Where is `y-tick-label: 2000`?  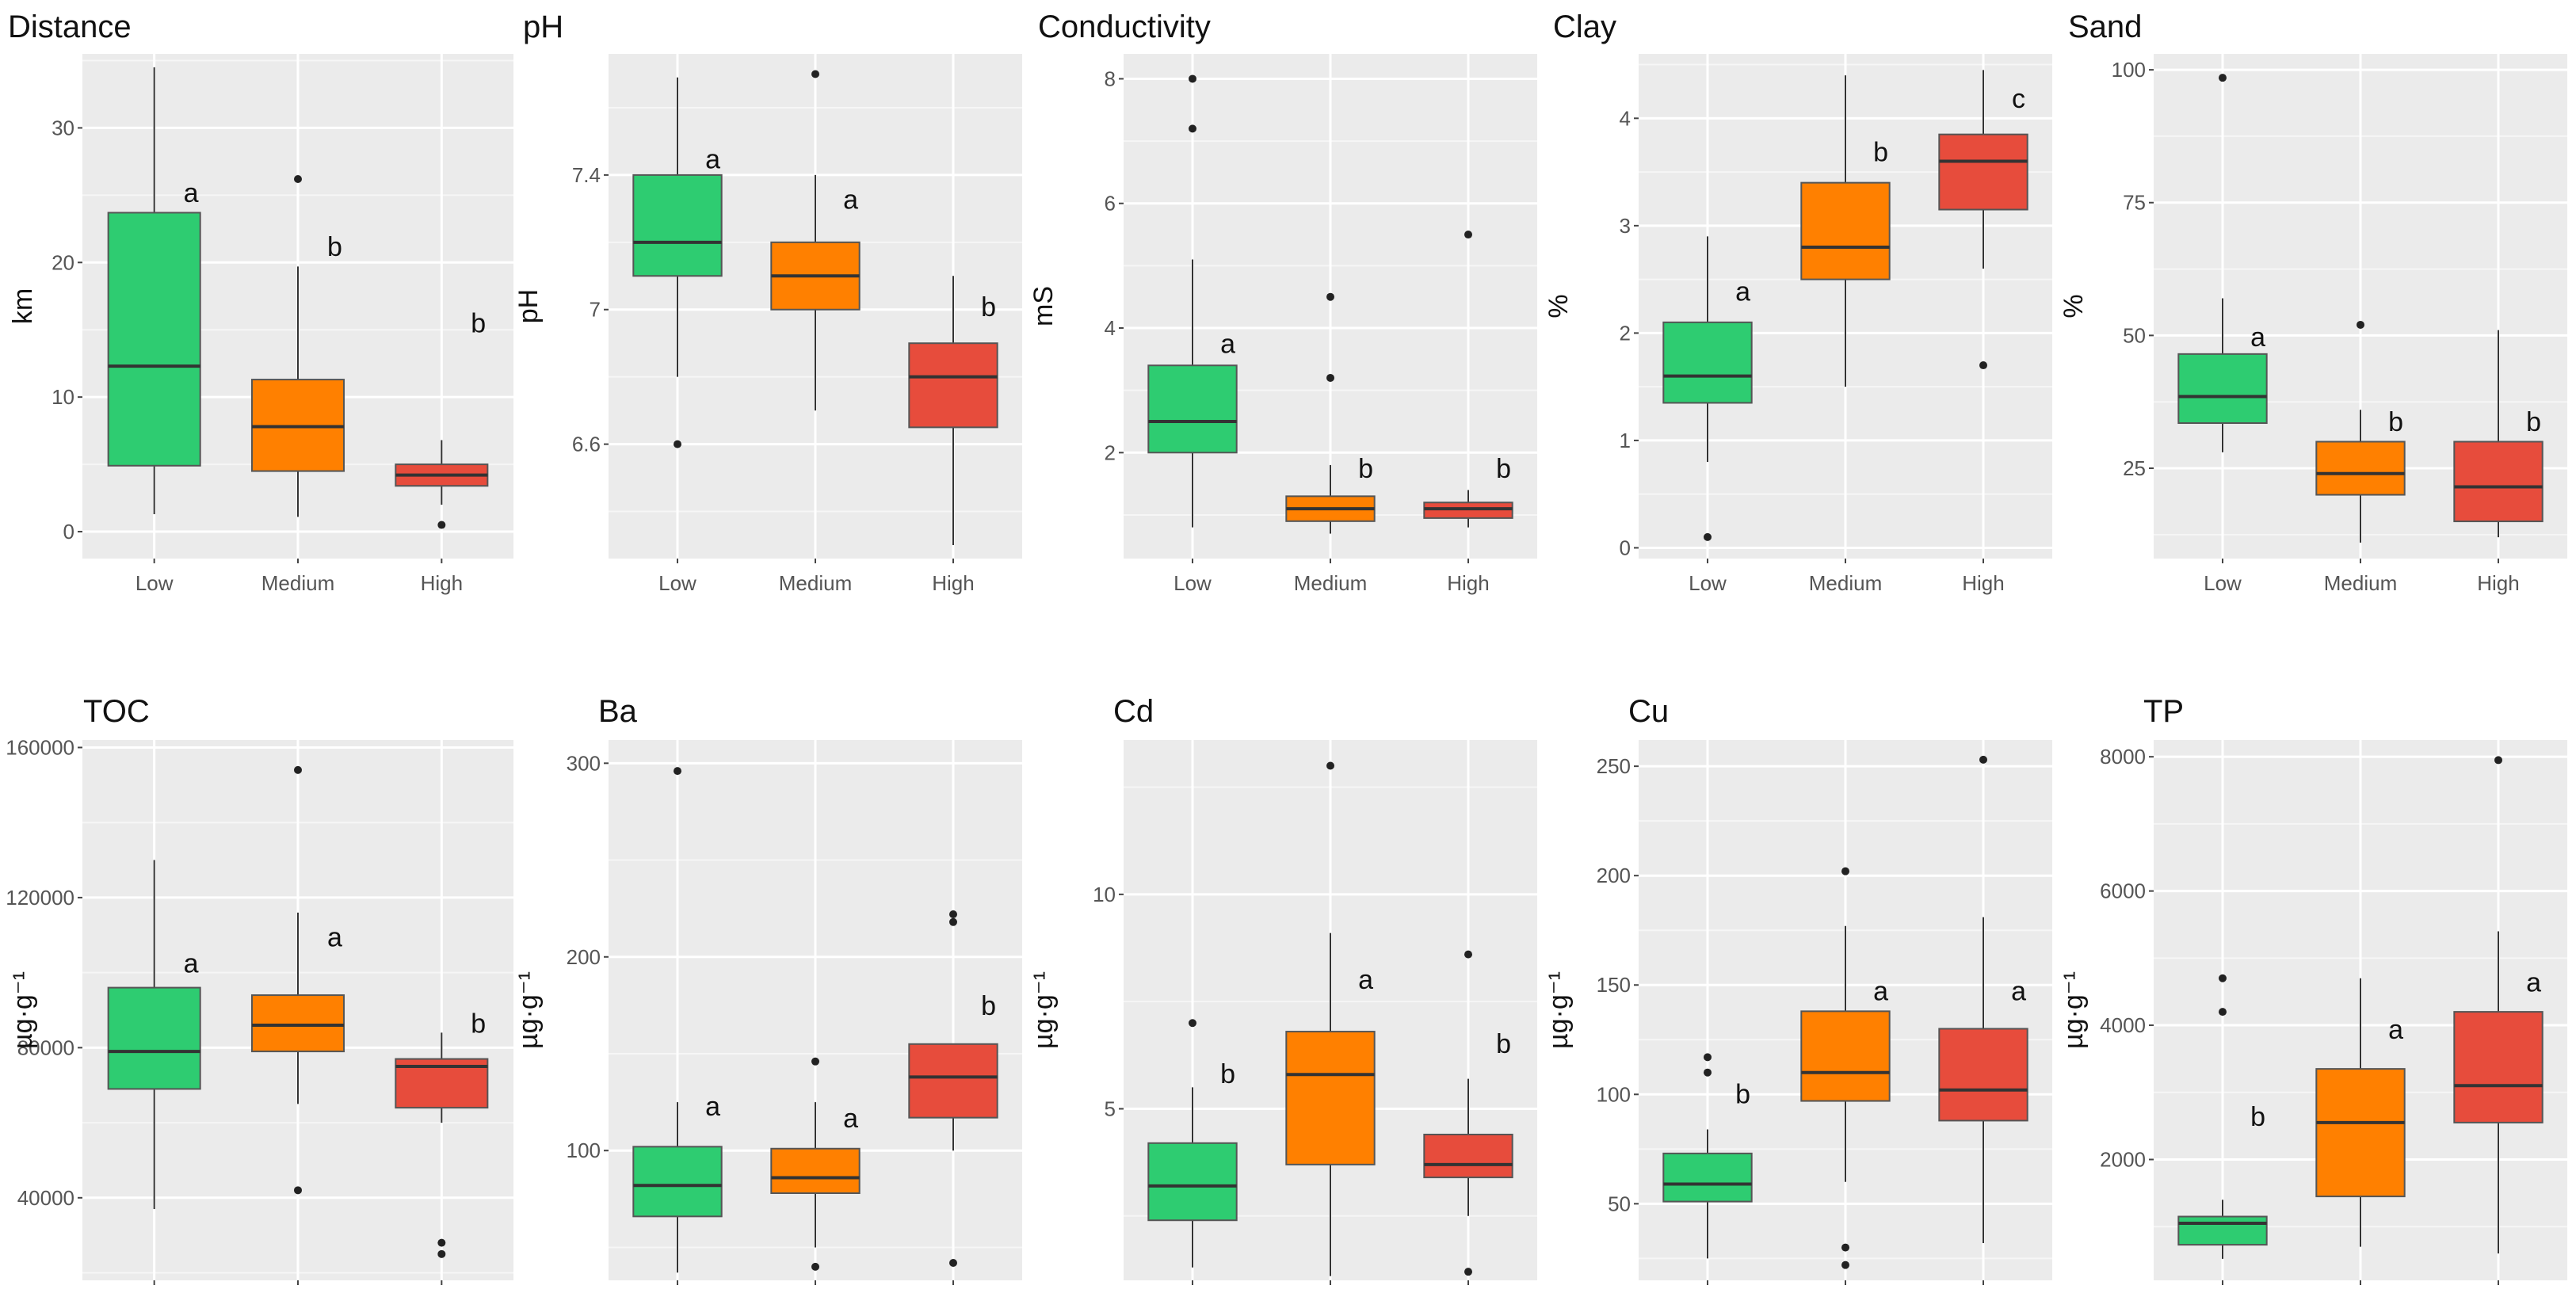 y-tick-label: 2000 is located at coordinates (2123, 1160).